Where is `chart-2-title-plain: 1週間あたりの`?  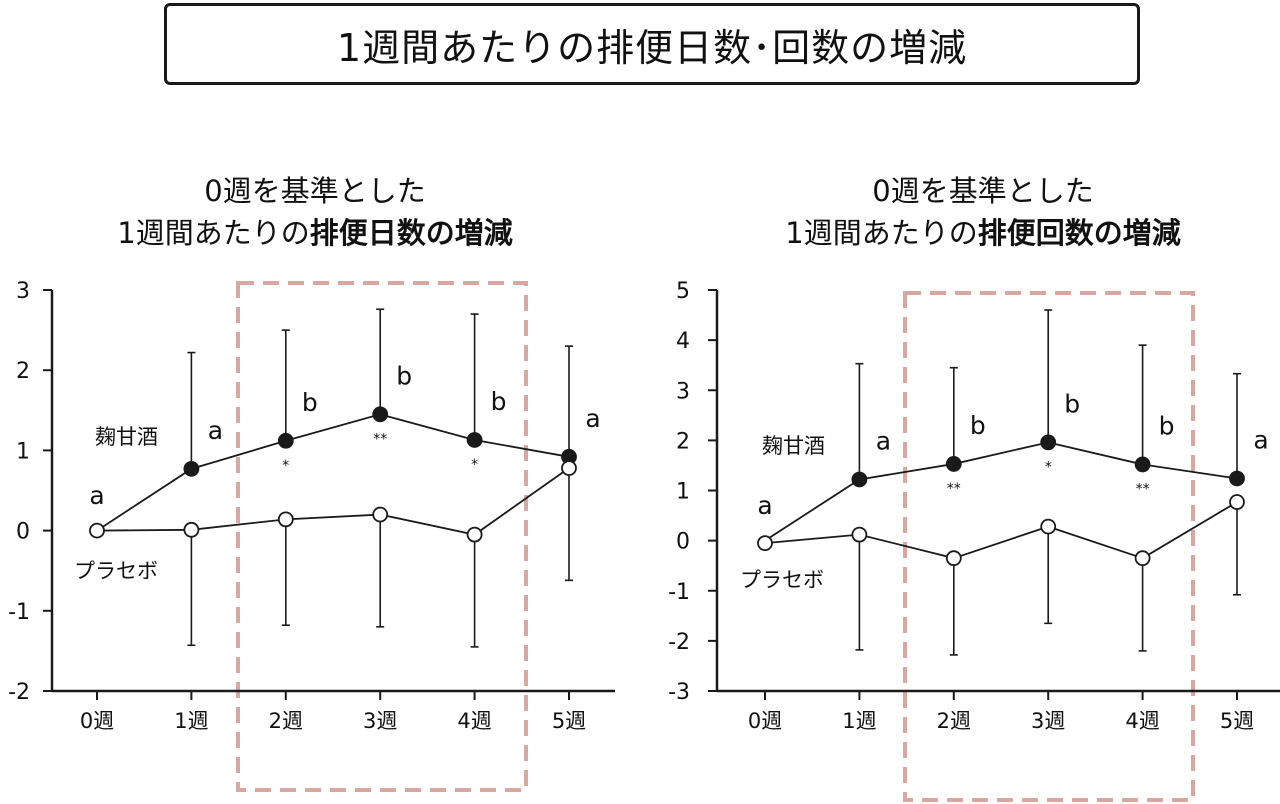
chart-2-title-plain: 1週間あたりの is located at coordinates (881, 233).